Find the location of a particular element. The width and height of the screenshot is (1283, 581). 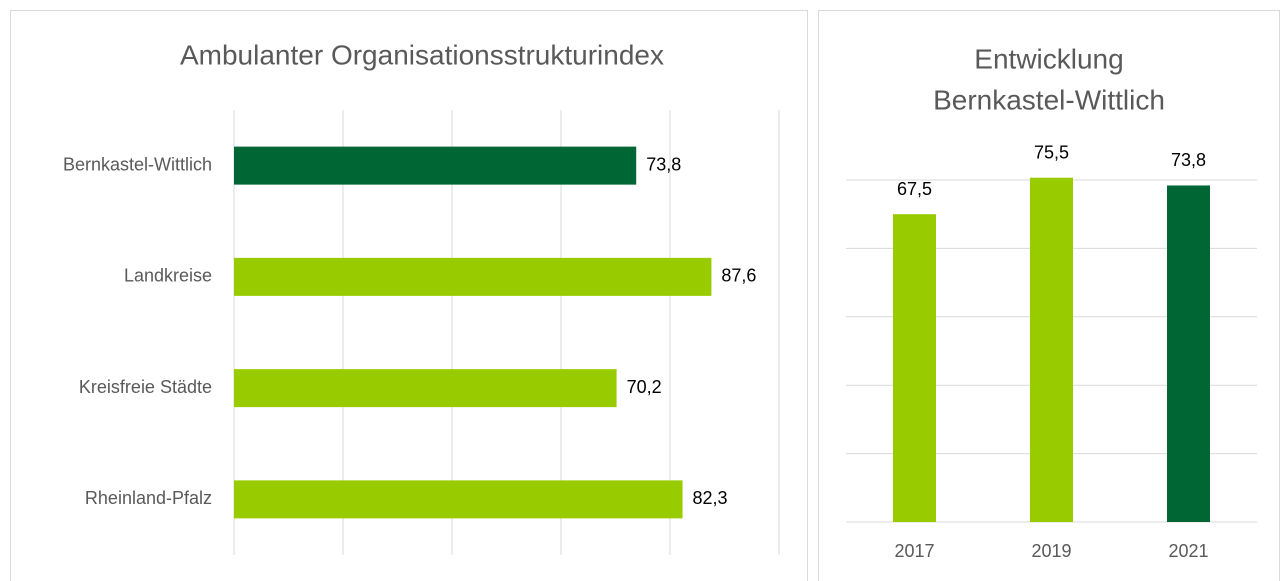

y-tick-label: Bernkastel-Wittlich is located at coordinates (137, 164).